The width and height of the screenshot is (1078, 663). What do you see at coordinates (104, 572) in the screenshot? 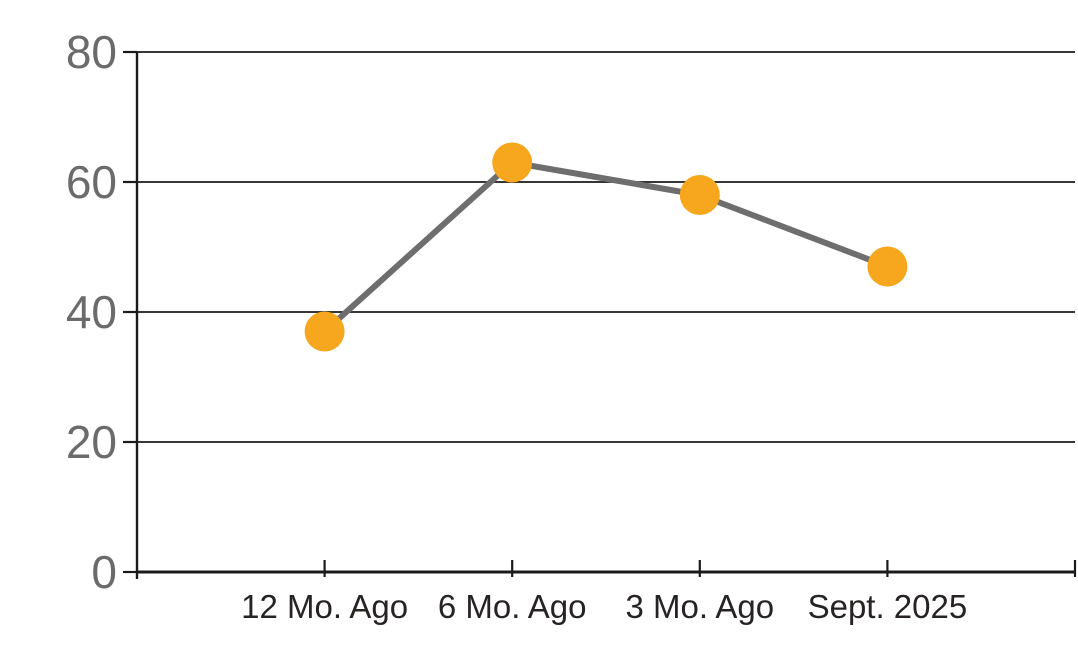
I see `y-axis-tick-label: 0` at bounding box center [104, 572].